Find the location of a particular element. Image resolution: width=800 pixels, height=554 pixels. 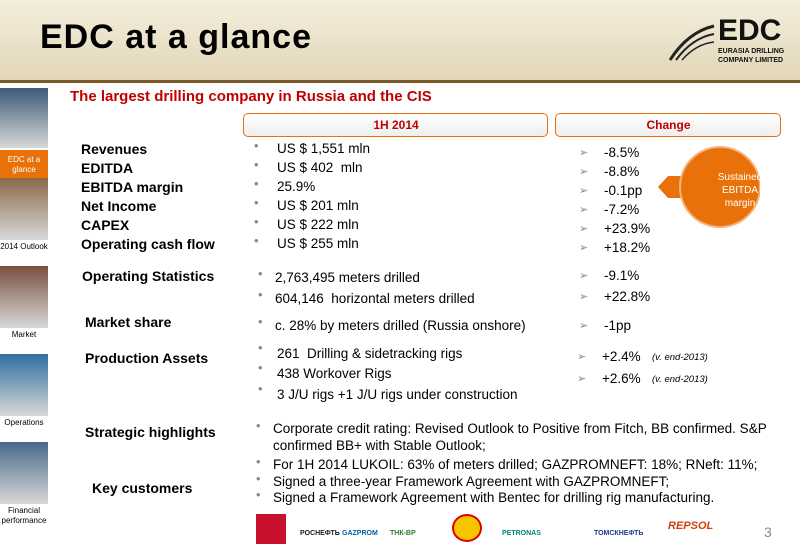

row-change: -1pp is located at coordinates (618, 325).